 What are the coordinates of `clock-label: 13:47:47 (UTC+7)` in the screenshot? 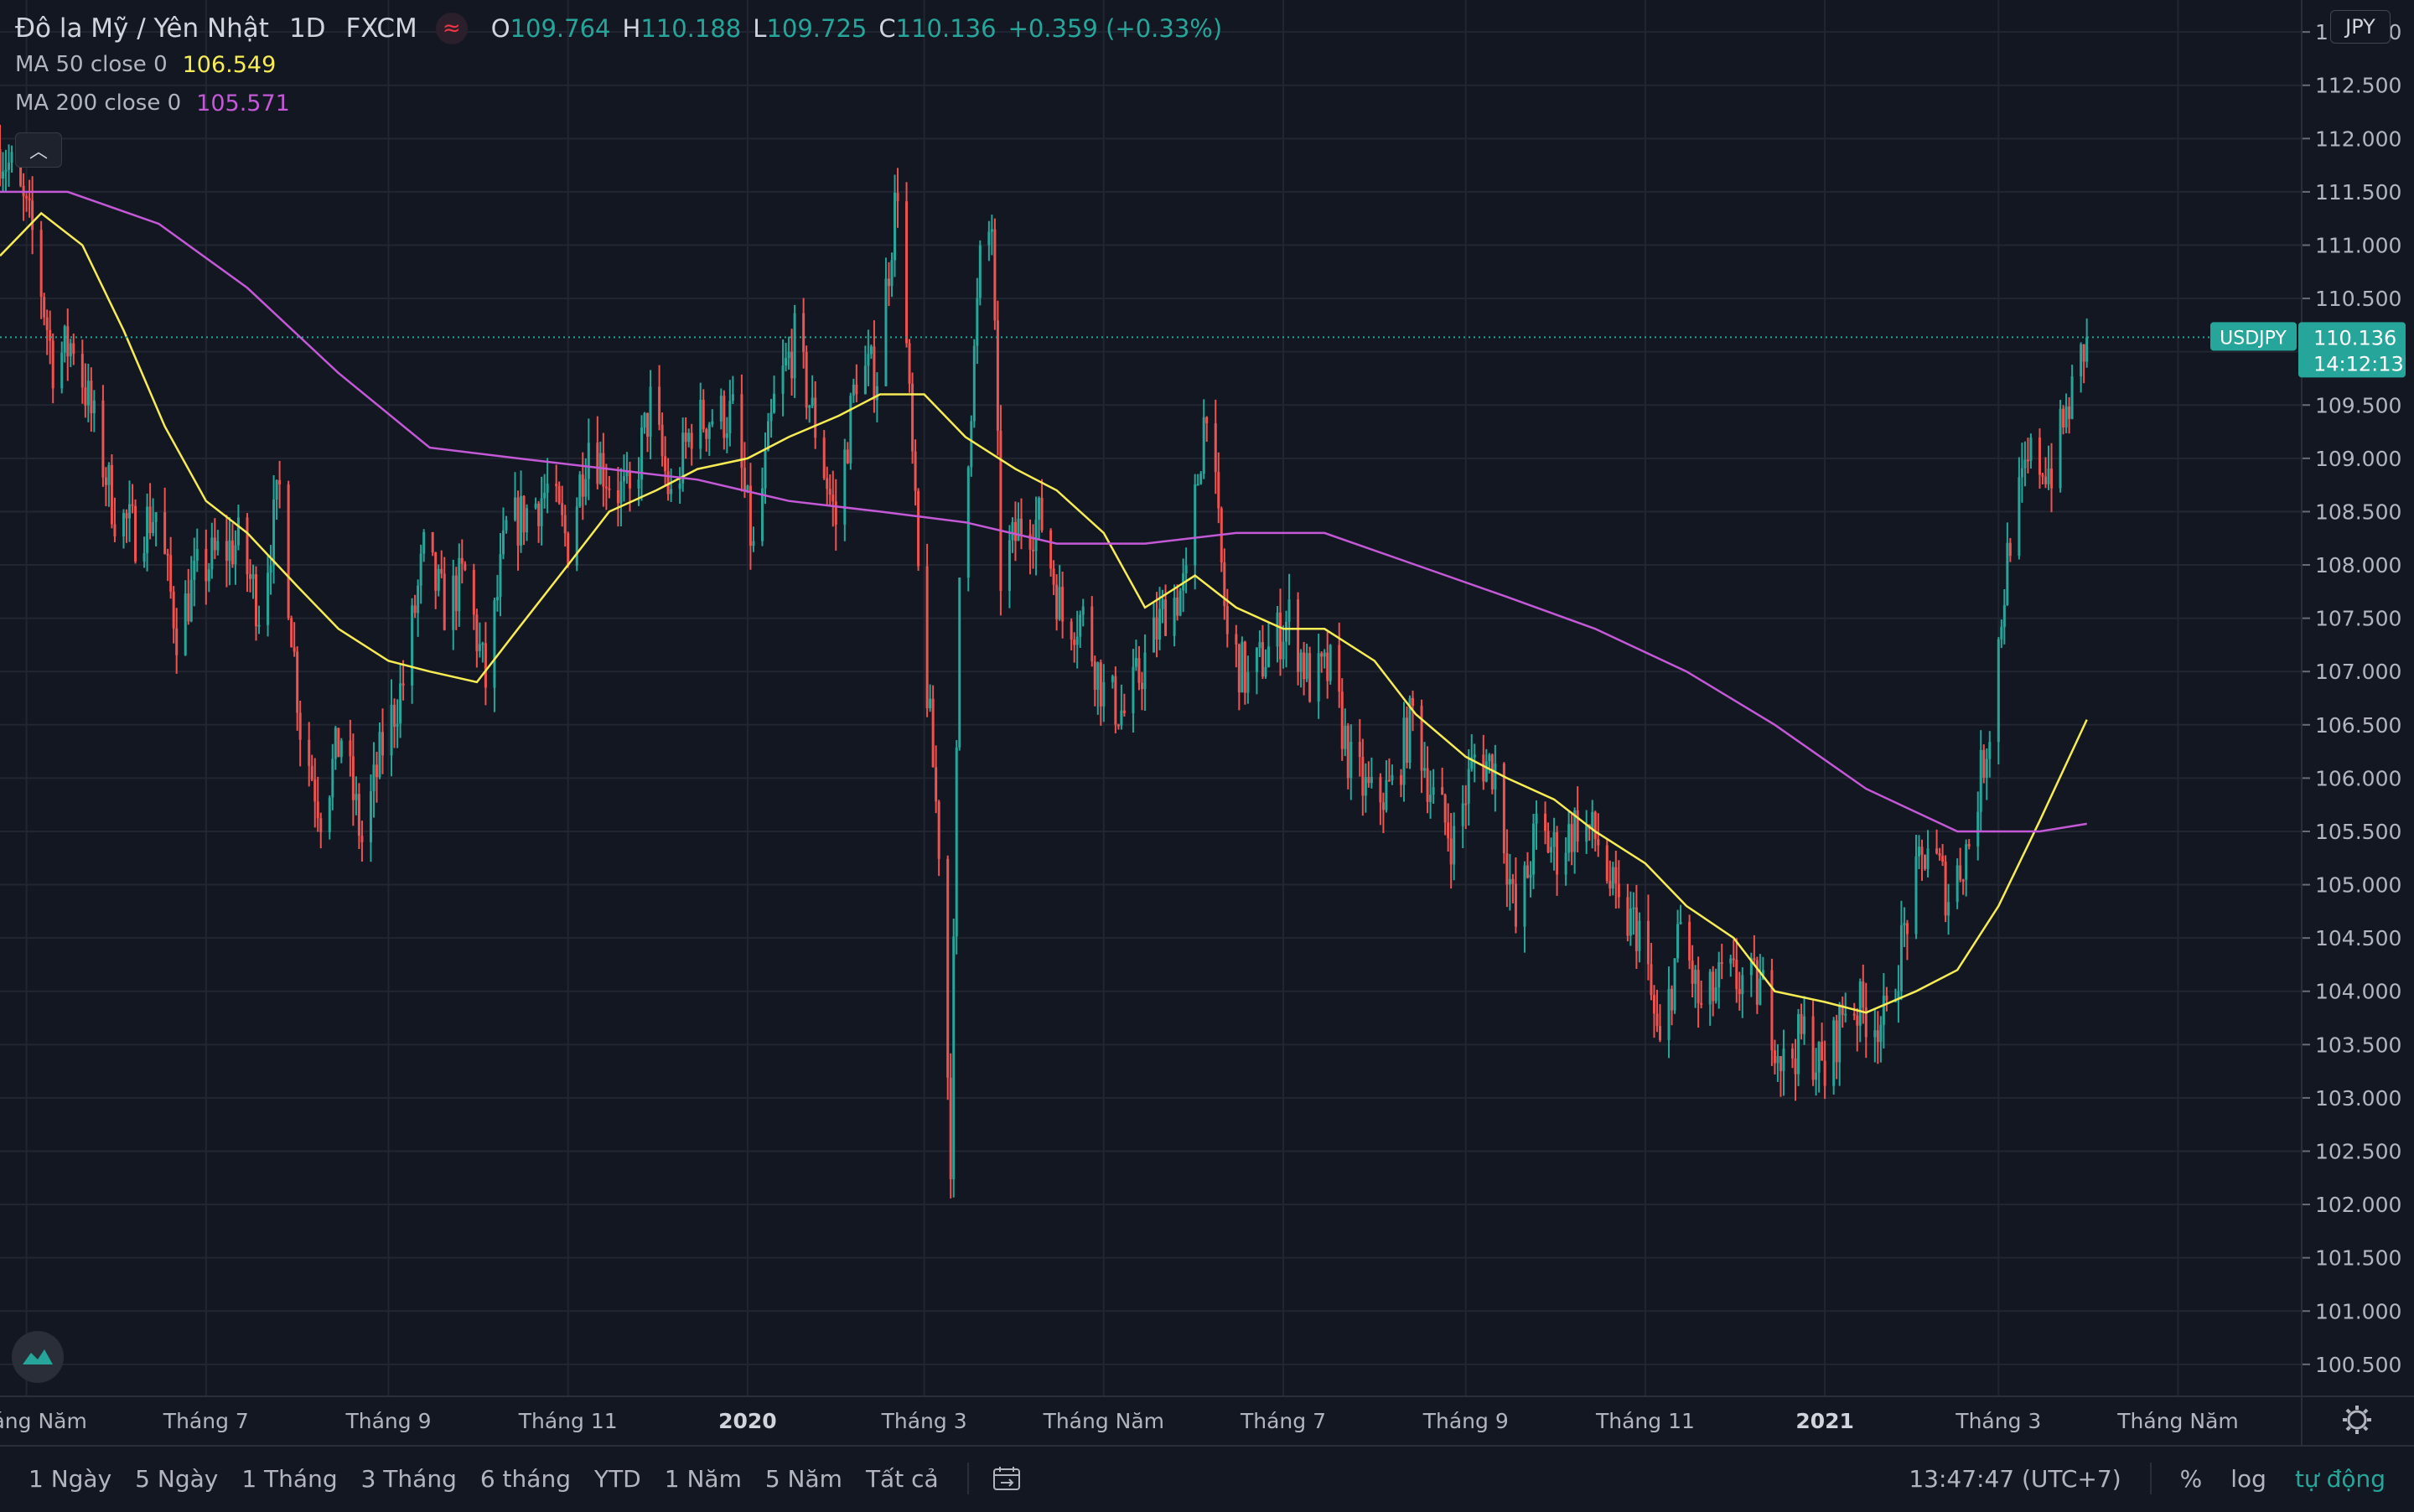 It's located at (2015, 1478).